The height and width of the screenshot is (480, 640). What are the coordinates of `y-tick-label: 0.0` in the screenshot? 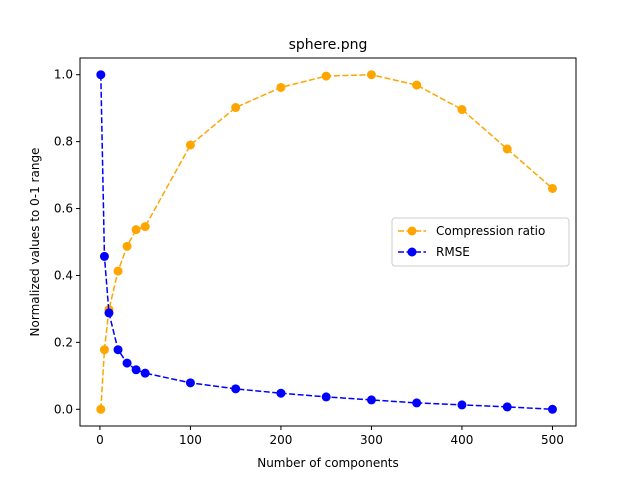 It's located at (63, 409).